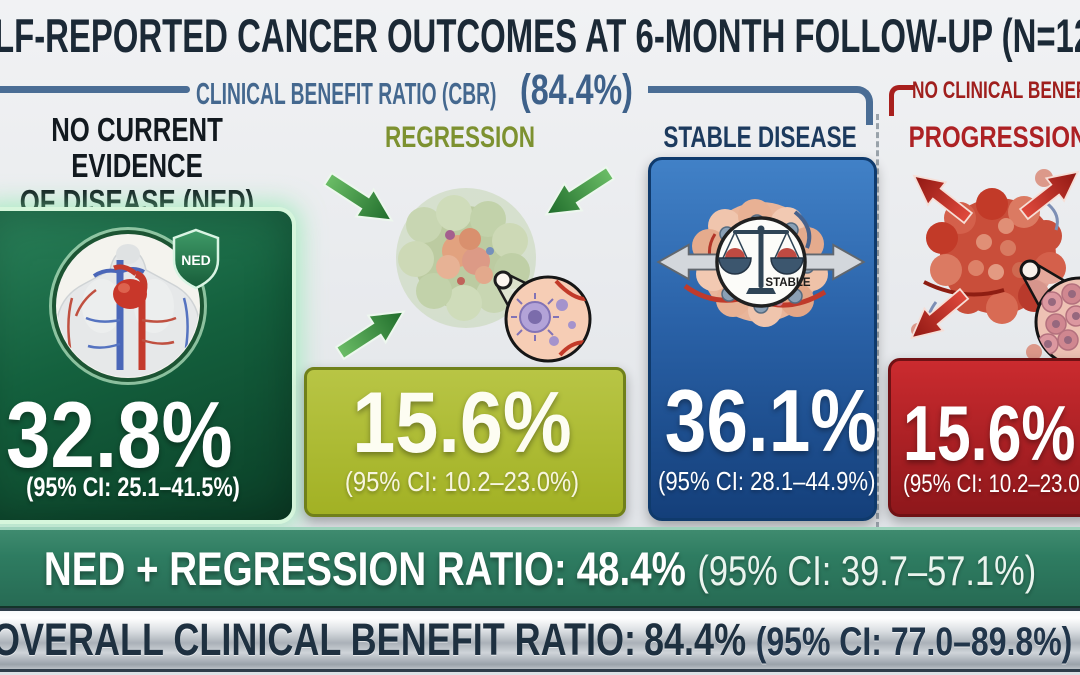 The height and width of the screenshot is (675, 1080). I want to click on cbr-bracket-label: CLINICAL BENEFIT RATIO (CBR), so click(346, 93).